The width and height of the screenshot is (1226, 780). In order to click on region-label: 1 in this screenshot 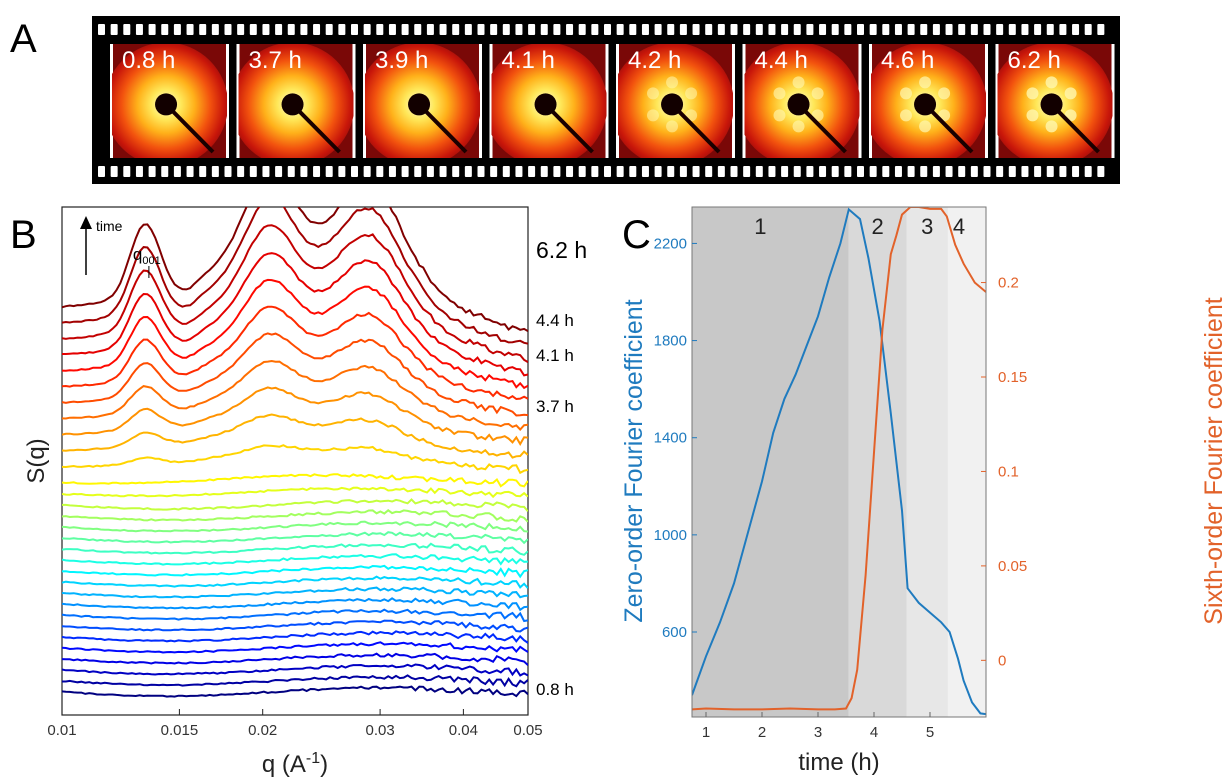, I will do `click(760, 226)`.